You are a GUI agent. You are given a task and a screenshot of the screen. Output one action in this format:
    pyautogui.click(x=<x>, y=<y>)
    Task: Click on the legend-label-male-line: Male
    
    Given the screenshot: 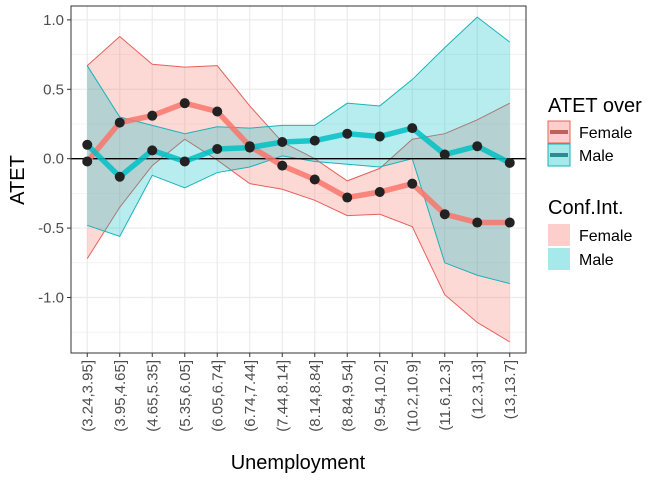 What is the action you would take?
    pyautogui.click(x=596, y=156)
    